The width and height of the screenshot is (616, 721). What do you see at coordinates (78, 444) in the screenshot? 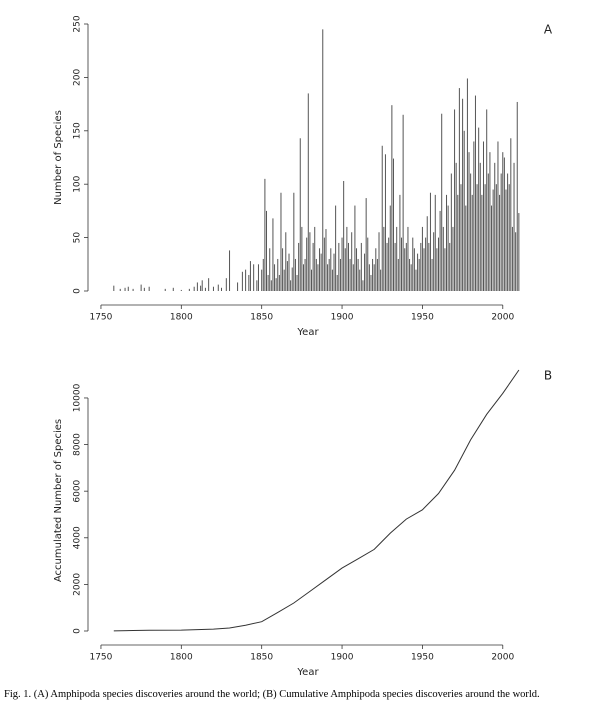
I see `y-tick-label: 8000` at bounding box center [78, 444].